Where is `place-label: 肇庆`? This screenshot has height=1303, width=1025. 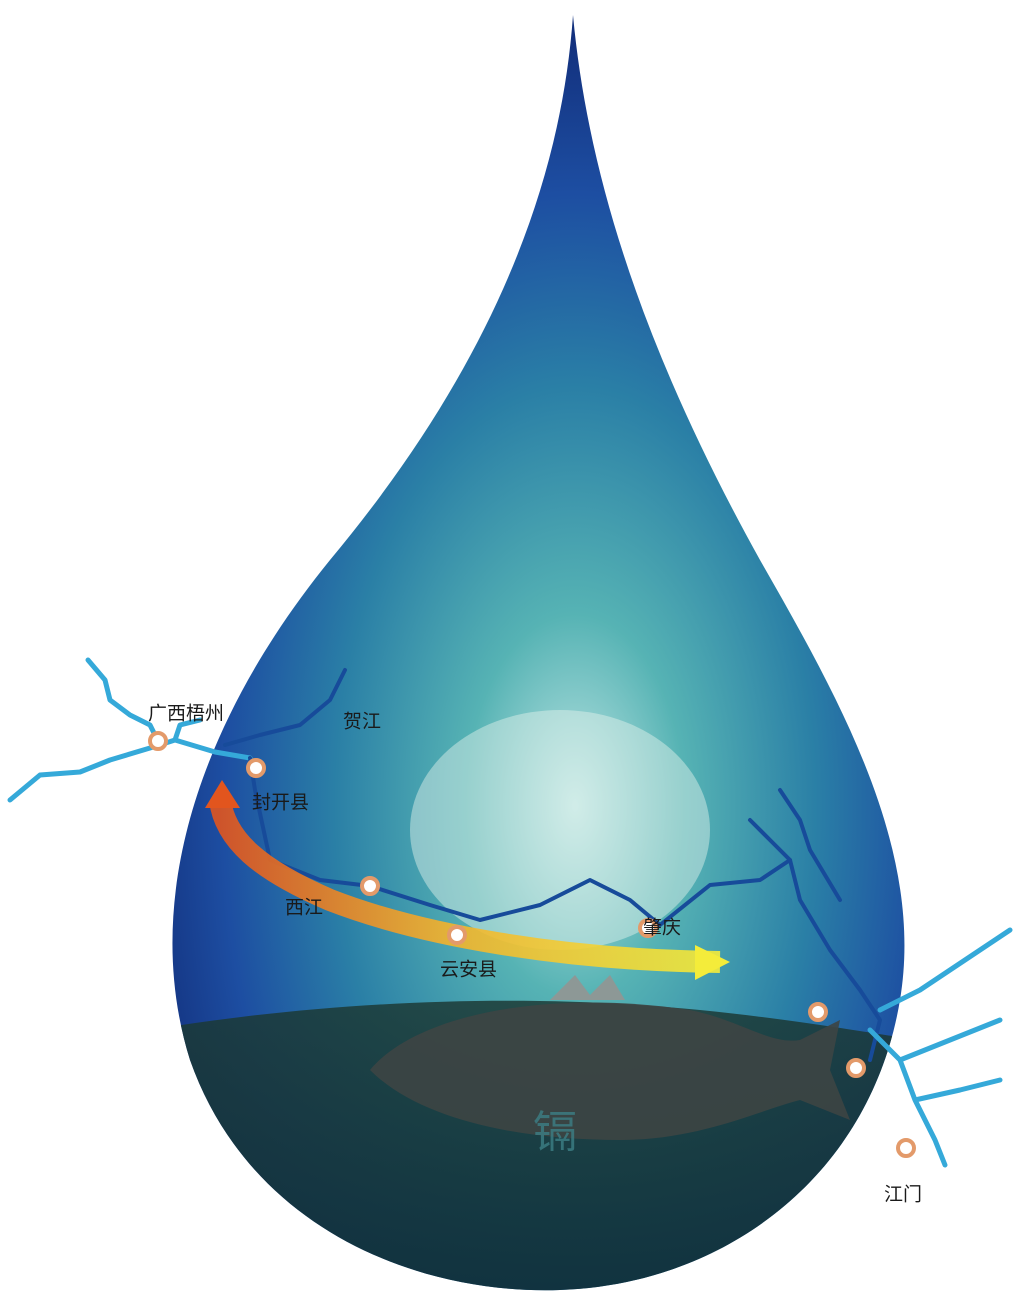
place-label: 肇庆 is located at coordinates (662, 928).